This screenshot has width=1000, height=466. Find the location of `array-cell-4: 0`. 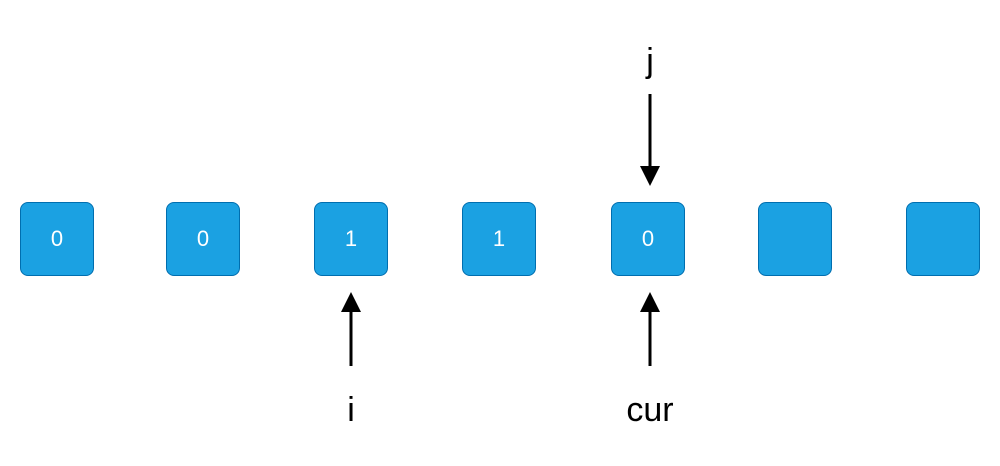

array-cell-4: 0 is located at coordinates (648, 239).